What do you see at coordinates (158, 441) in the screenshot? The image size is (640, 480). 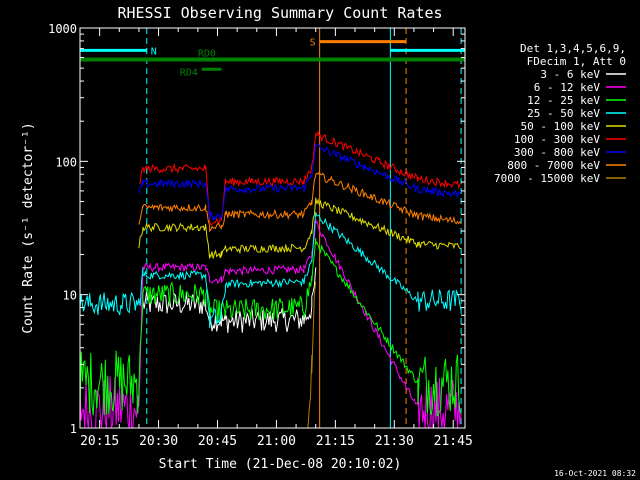 I see `x-tick-label-1: 20:30` at bounding box center [158, 441].